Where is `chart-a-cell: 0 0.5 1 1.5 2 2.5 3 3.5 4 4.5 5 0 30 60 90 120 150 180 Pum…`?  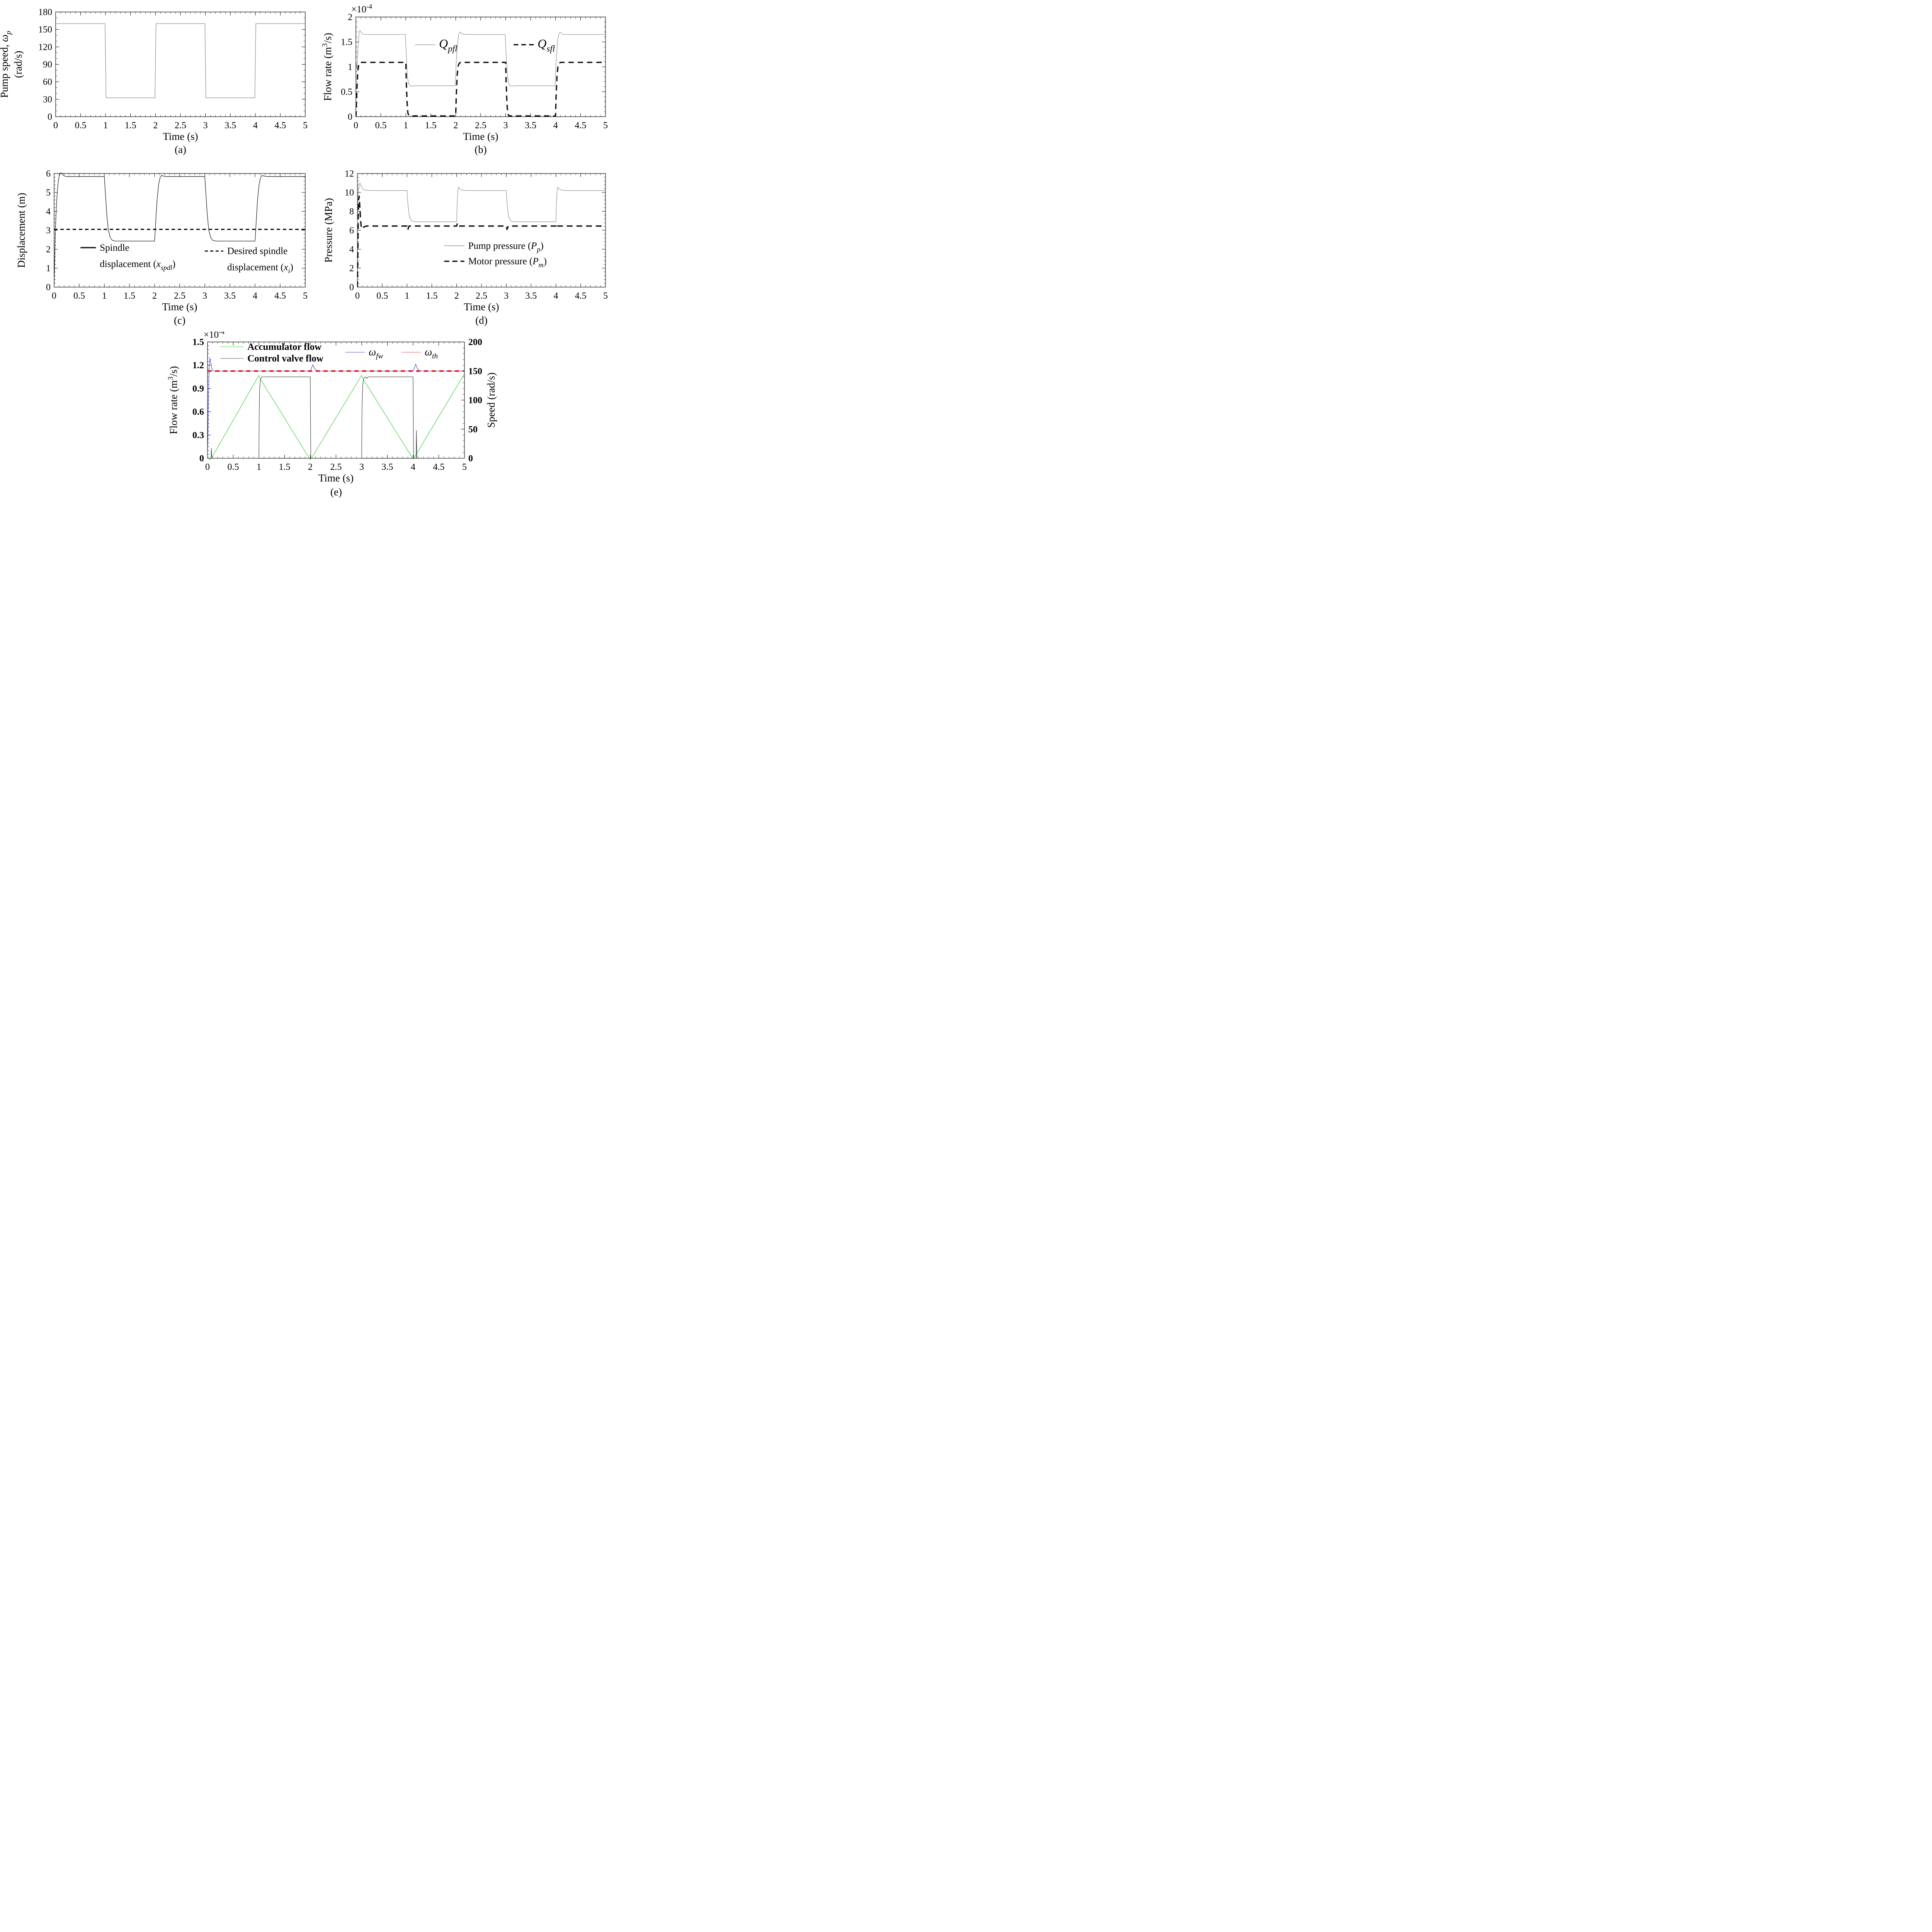 chart-a-cell: 0 0.5 1 1.5 2 2.5 3 3.5 4 4.5 5 0 30 60 90 120 150 180 Pum… is located at coordinates (153, 83).